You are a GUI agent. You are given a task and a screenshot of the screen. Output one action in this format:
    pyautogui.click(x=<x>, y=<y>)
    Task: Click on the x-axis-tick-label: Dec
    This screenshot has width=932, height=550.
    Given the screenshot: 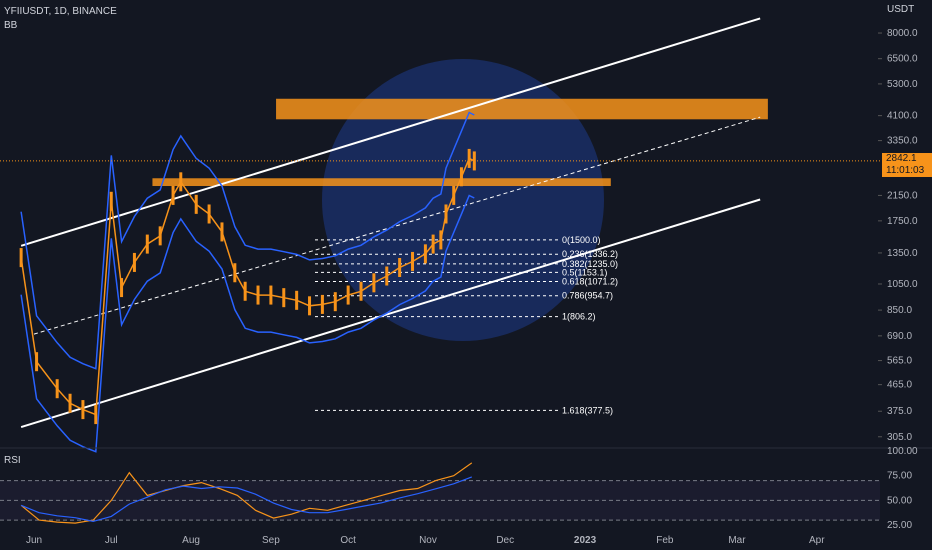 What is the action you would take?
    pyautogui.click(x=505, y=540)
    